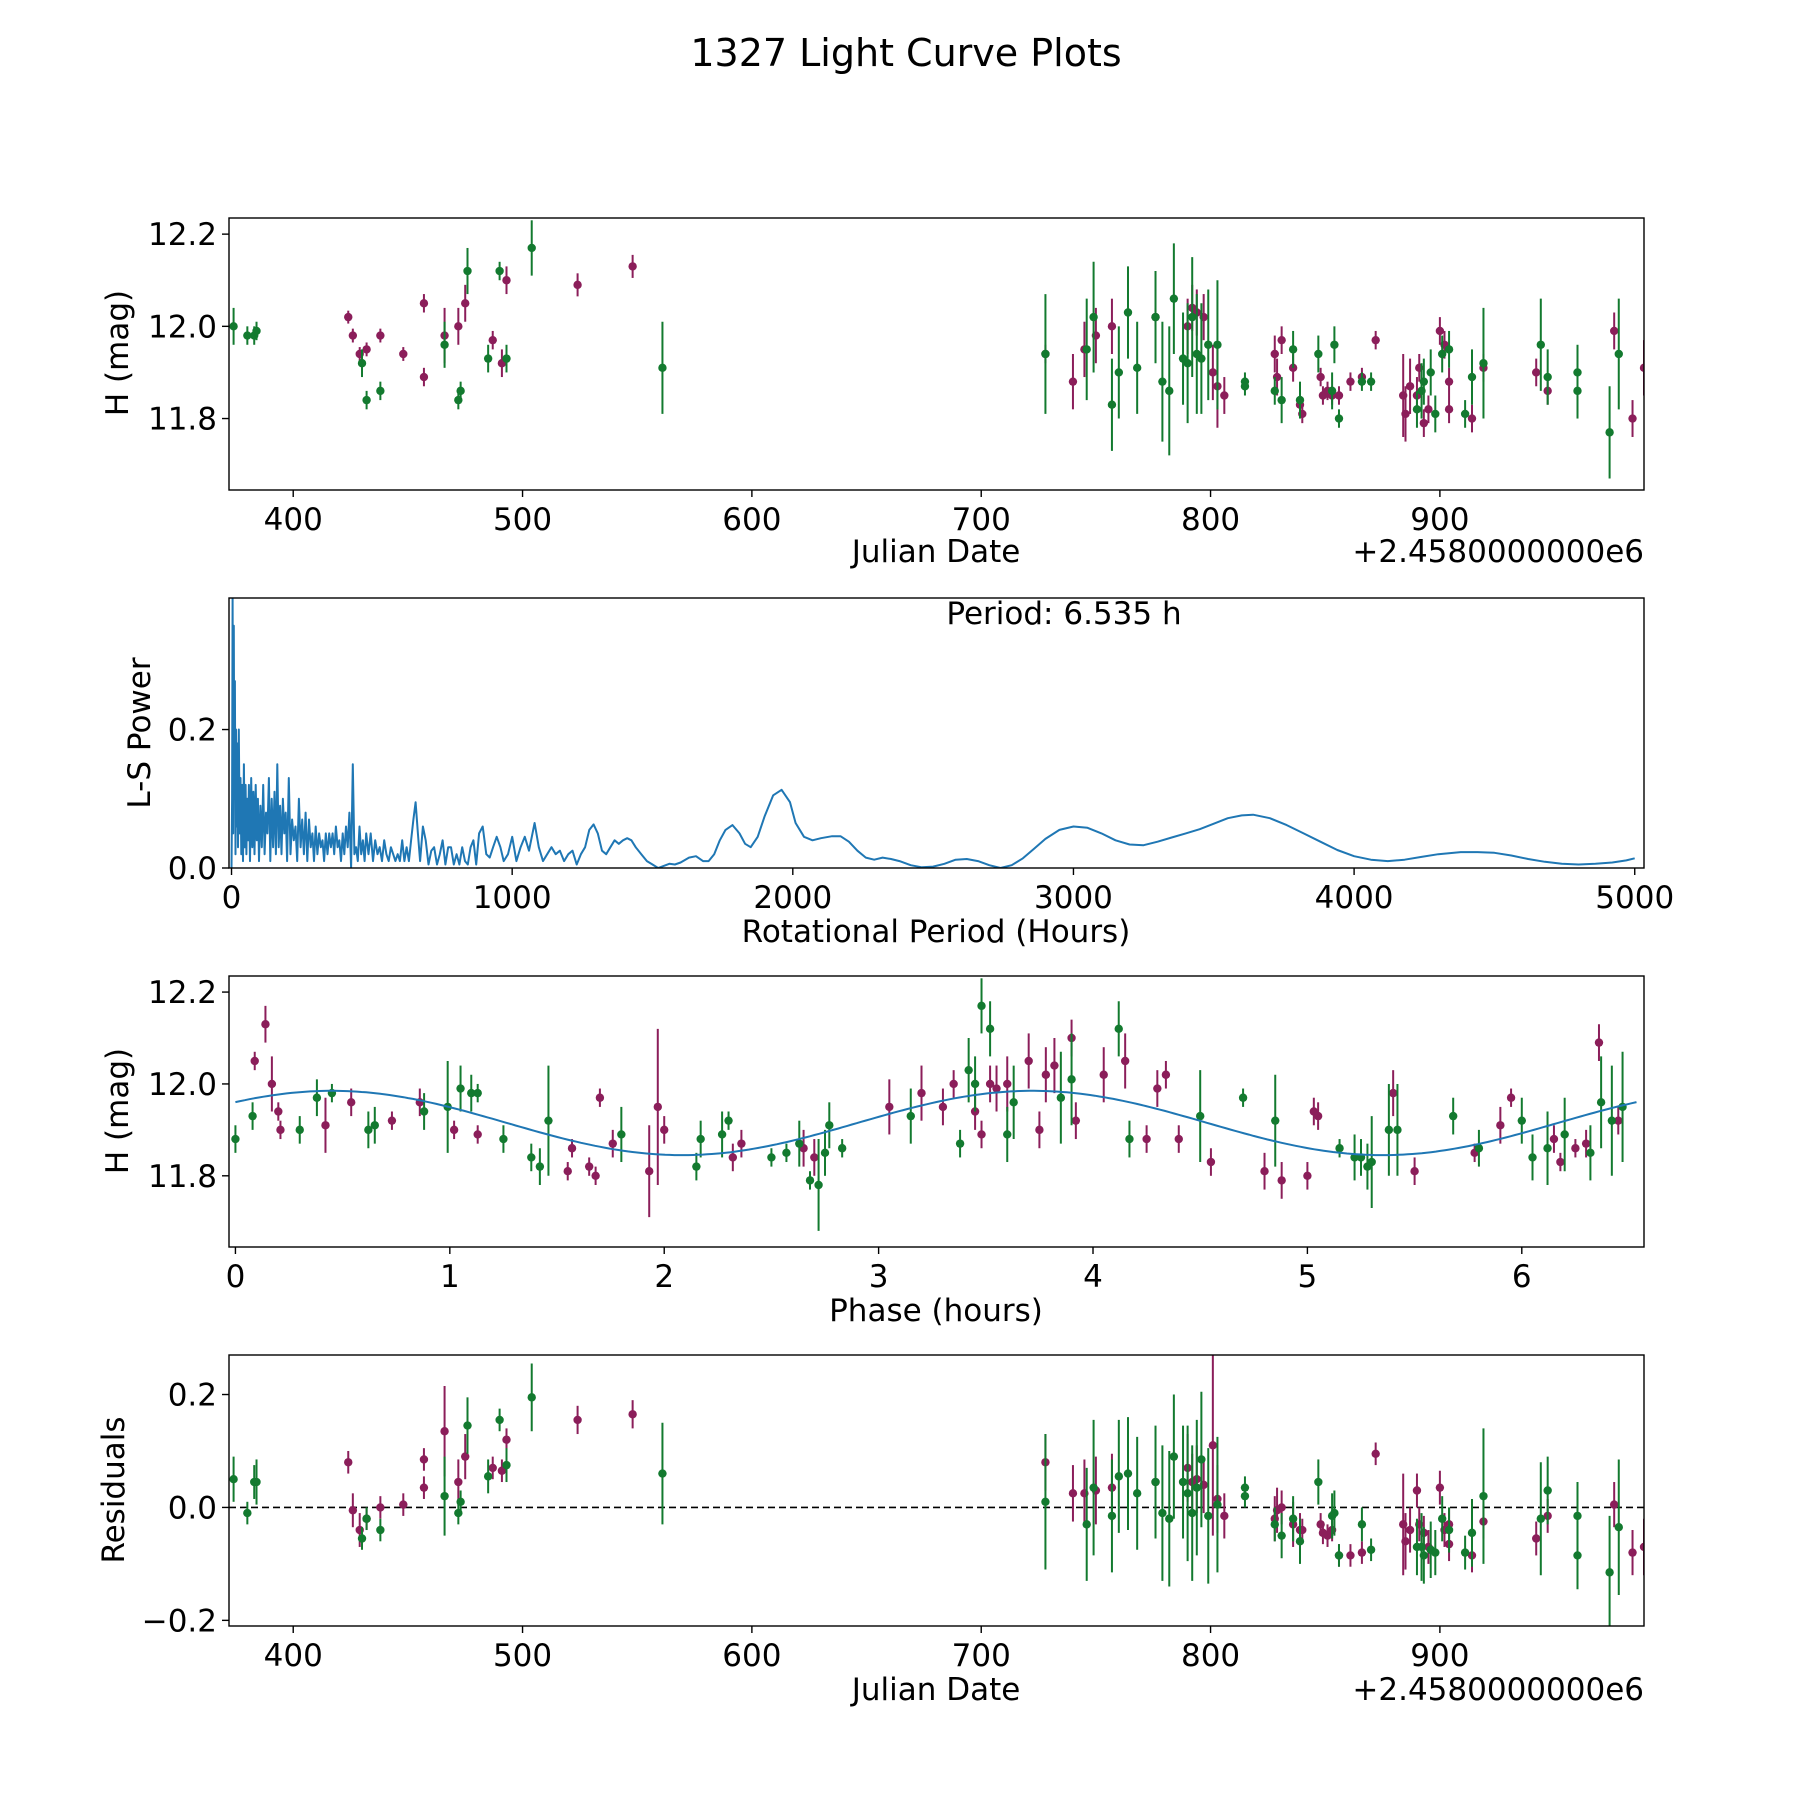 The image size is (1800, 1800). Describe the element at coordinates (182, 1177) in the screenshot. I see `phased-ytick-label: 11.8` at that location.